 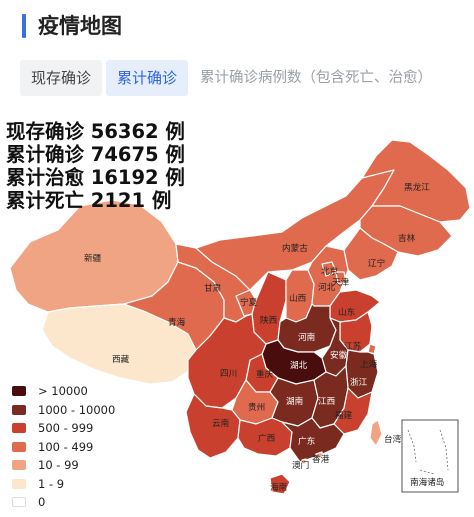 I want to click on label-hongkong: 香港, so click(x=321, y=459).